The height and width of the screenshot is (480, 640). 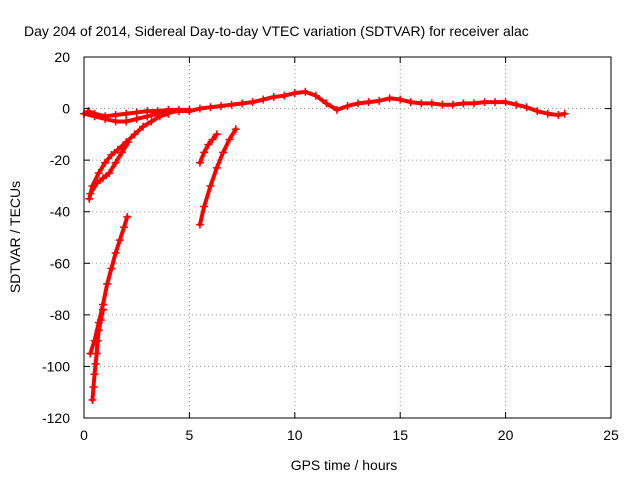 I want to click on y-tick-label: -100, so click(x=56, y=366).